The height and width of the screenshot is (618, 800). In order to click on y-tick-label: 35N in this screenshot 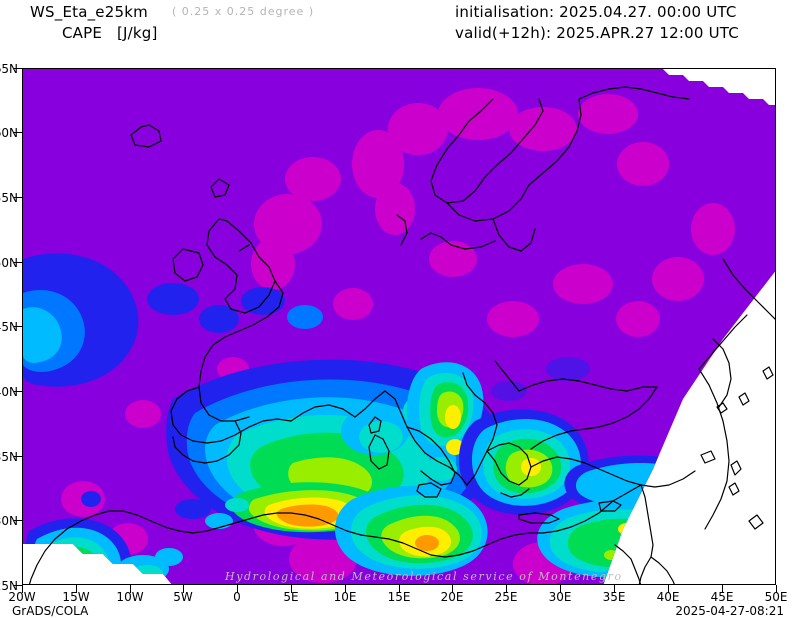, I will do `click(9, 457)`.